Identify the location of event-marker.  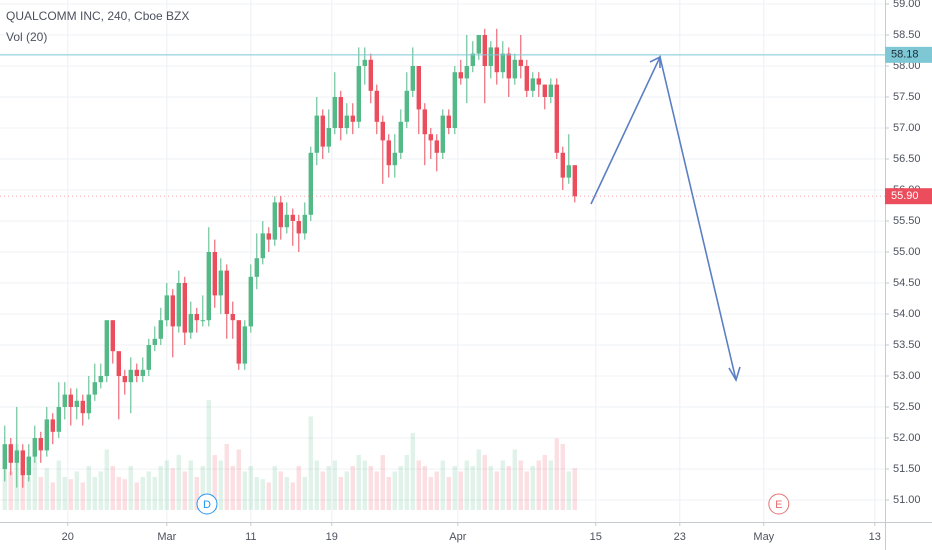
(779, 504).